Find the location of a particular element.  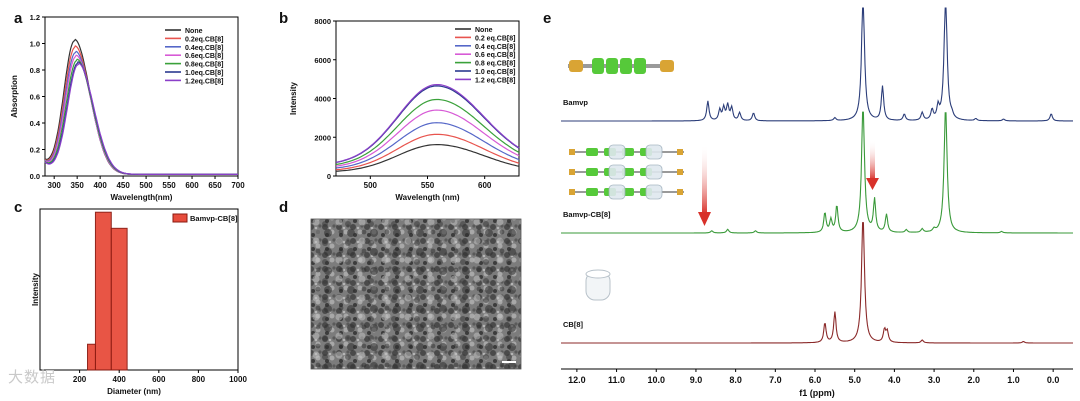

scale-bar is located at coordinates (509, 362).